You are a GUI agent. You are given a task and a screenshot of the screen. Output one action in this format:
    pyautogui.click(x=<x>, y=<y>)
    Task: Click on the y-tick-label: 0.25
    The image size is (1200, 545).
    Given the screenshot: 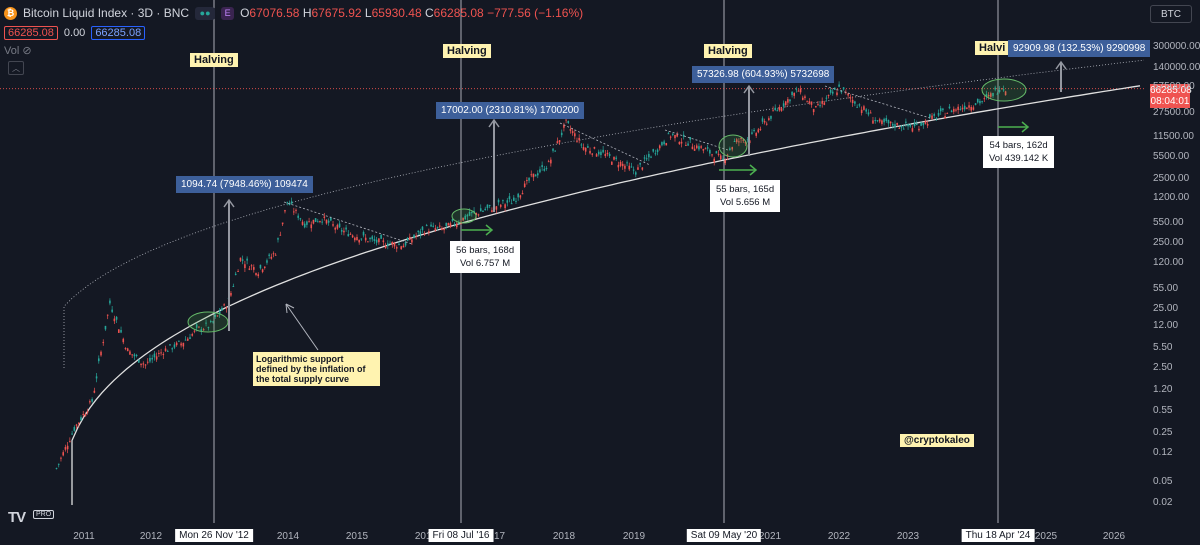 What is the action you would take?
    pyautogui.click(x=1163, y=432)
    